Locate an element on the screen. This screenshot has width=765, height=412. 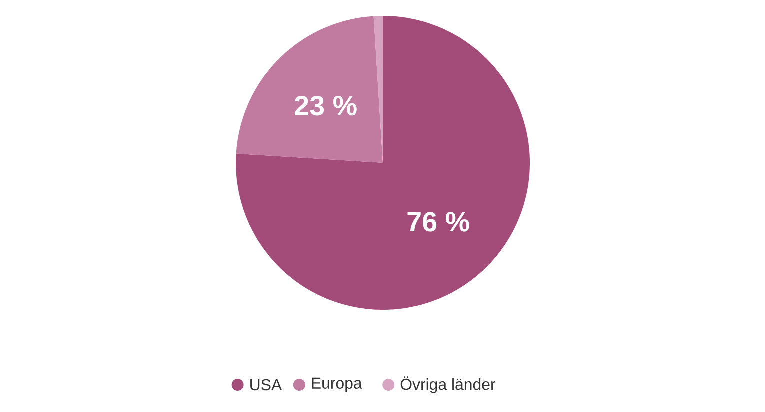
legend-label: USA is located at coordinates (266, 385).